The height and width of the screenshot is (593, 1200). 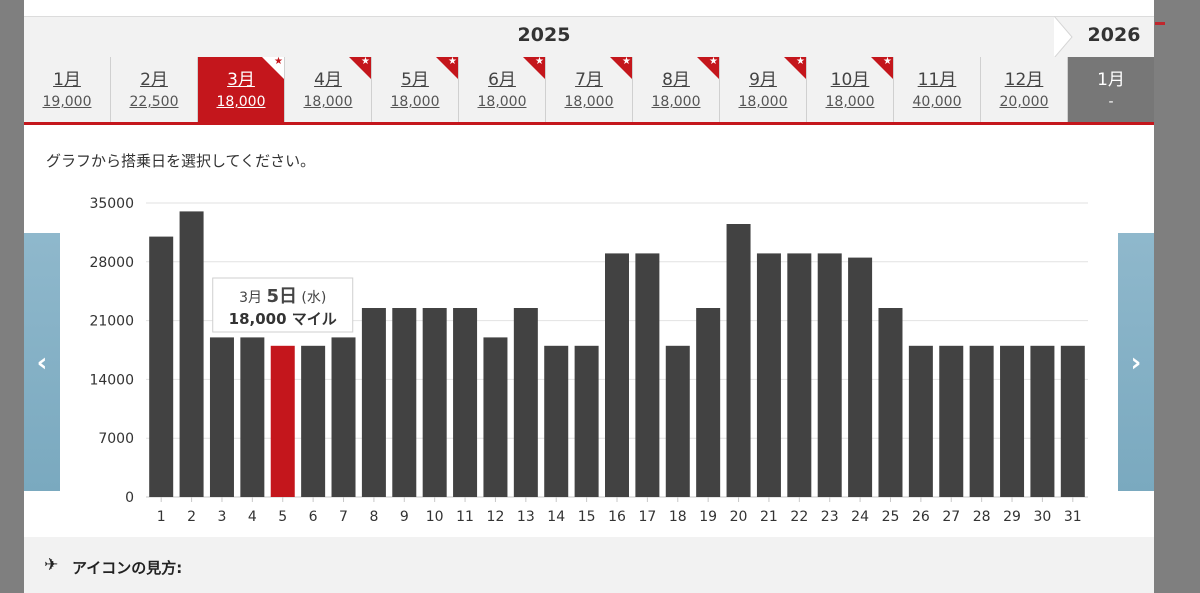 I want to click on month-tab-1: 1月 19,000, so click(x=67, y=89).